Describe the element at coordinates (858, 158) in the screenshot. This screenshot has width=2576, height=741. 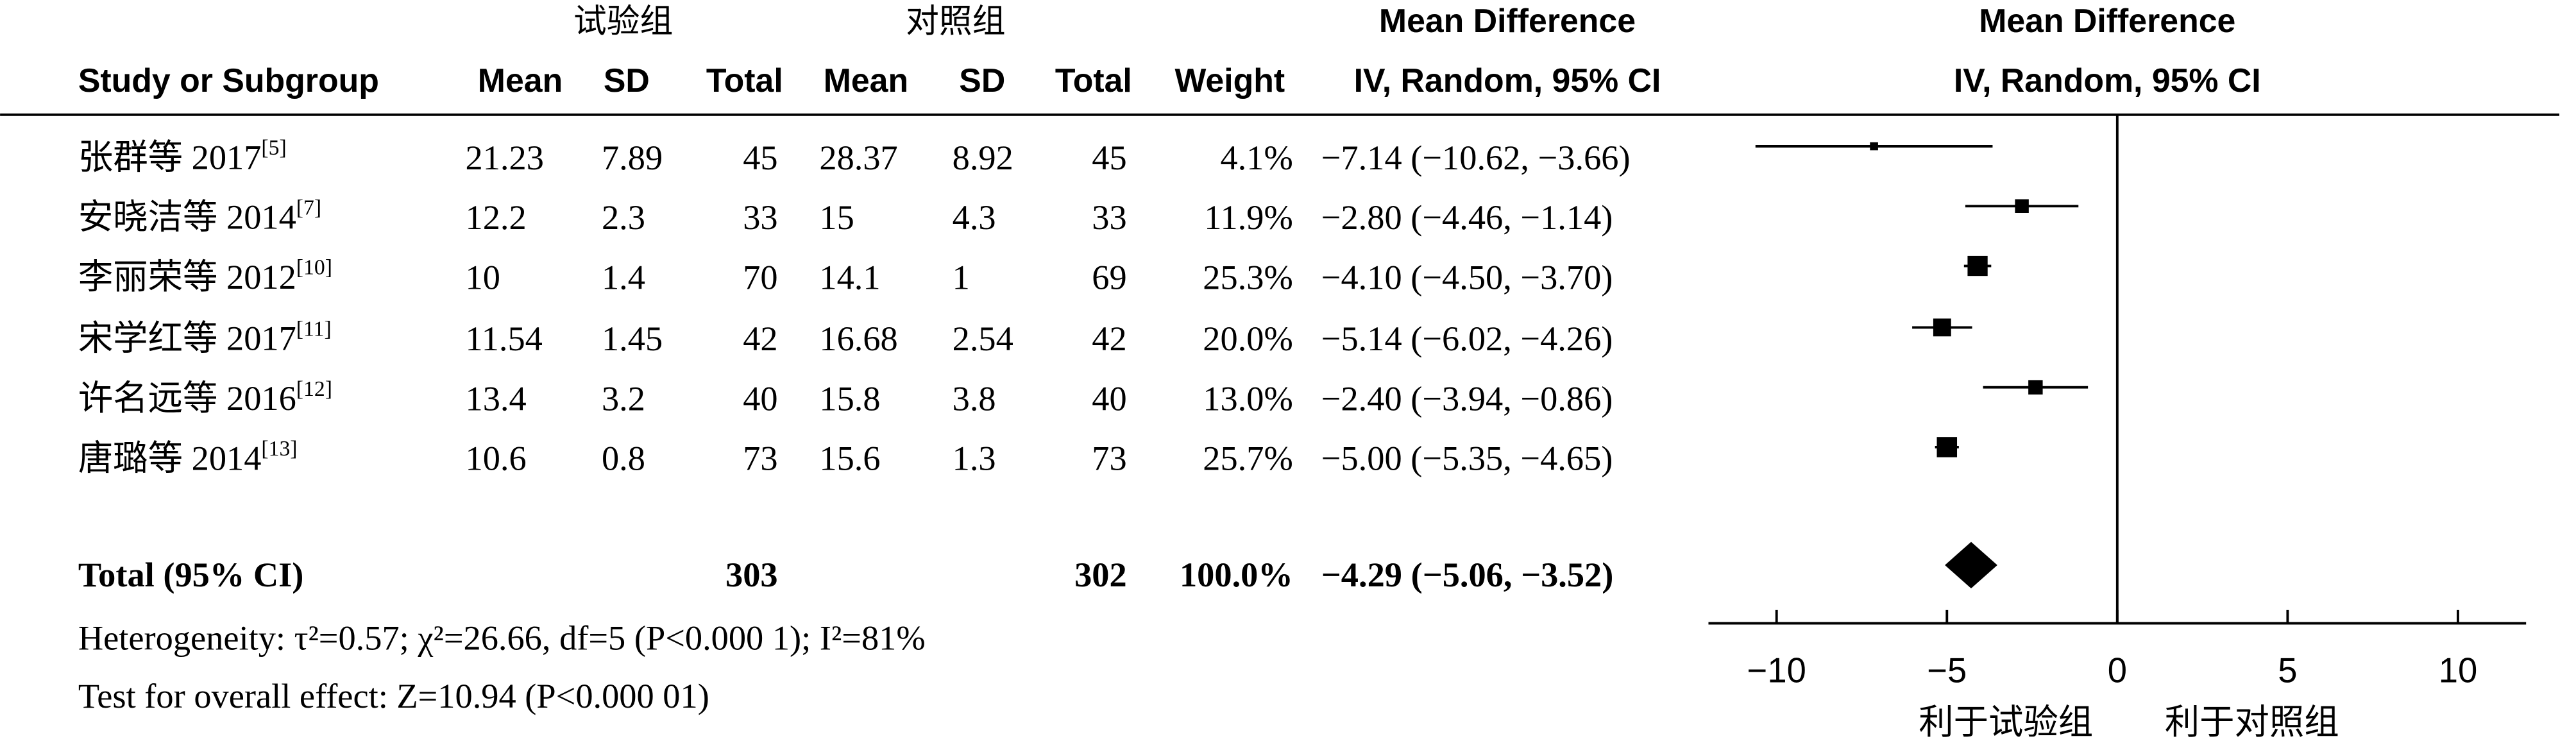
I see `cell: 28.37` at that location.